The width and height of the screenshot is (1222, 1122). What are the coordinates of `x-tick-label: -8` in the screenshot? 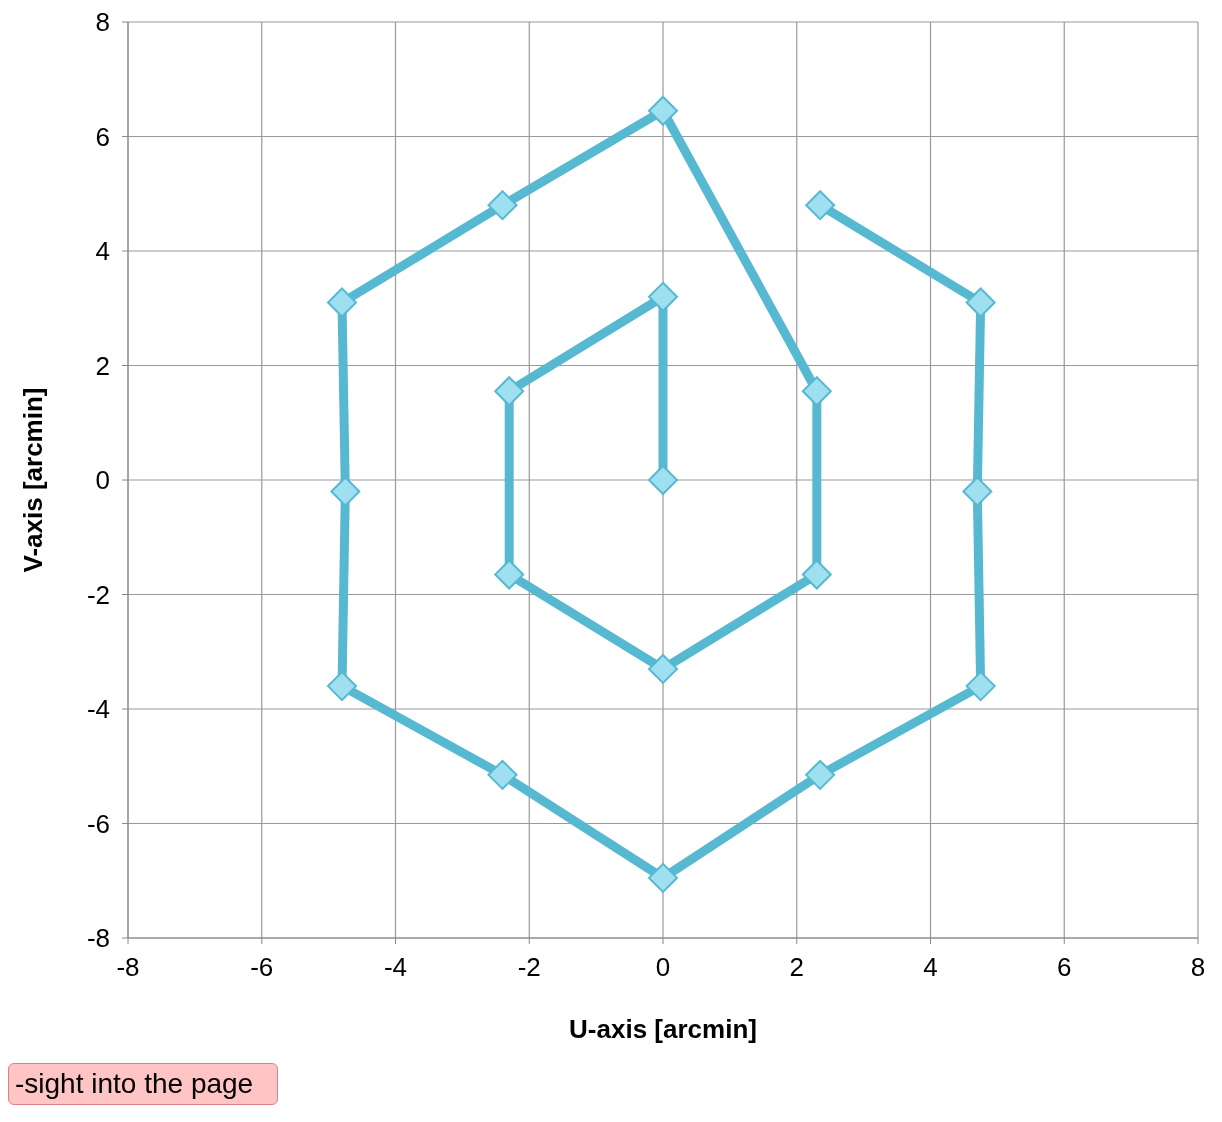 It's located at (128, 967).